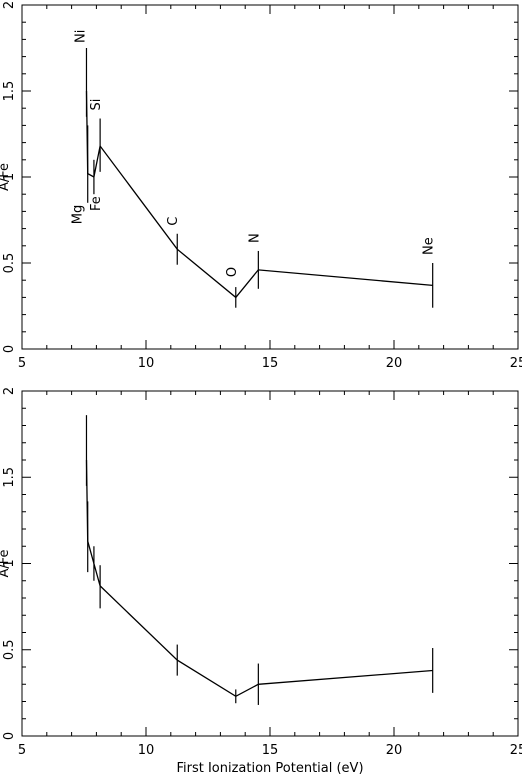 The image size is (522, 775). Describe the element at coordinates (9, 5) in the screenshot. I see `y-tick-label-1: 2` at that location.